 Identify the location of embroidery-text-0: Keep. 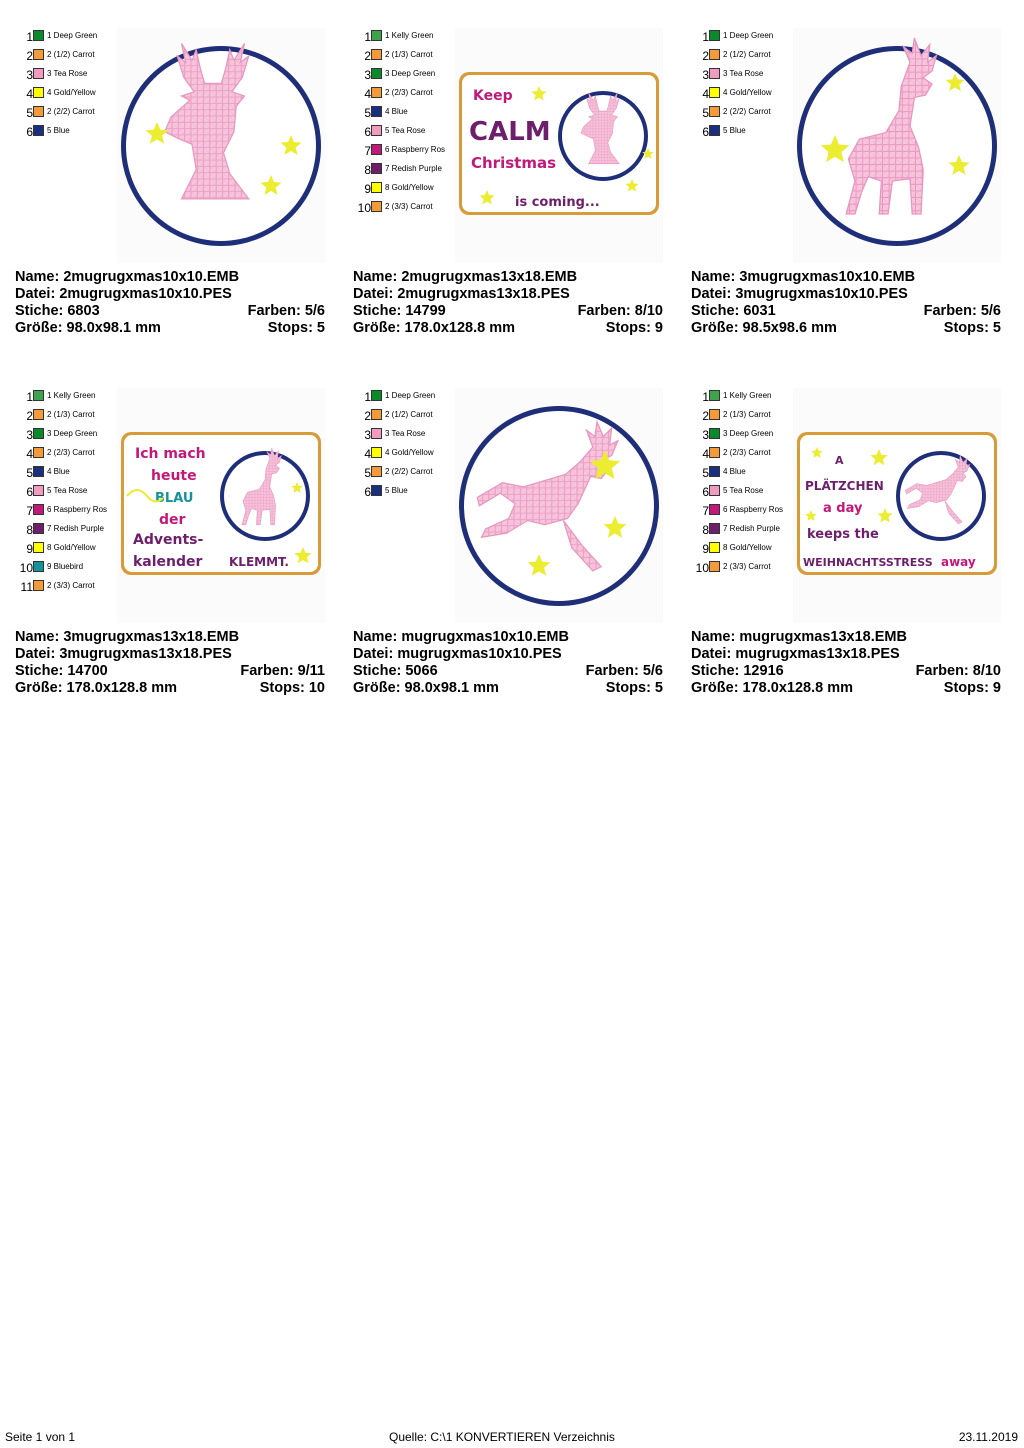
(493, 96).